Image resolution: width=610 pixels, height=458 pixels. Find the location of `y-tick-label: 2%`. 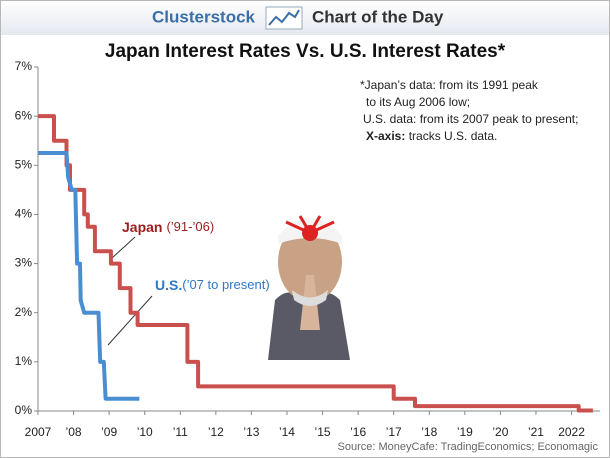

y-tick-label: 2% is located at coordinates (24, 312).